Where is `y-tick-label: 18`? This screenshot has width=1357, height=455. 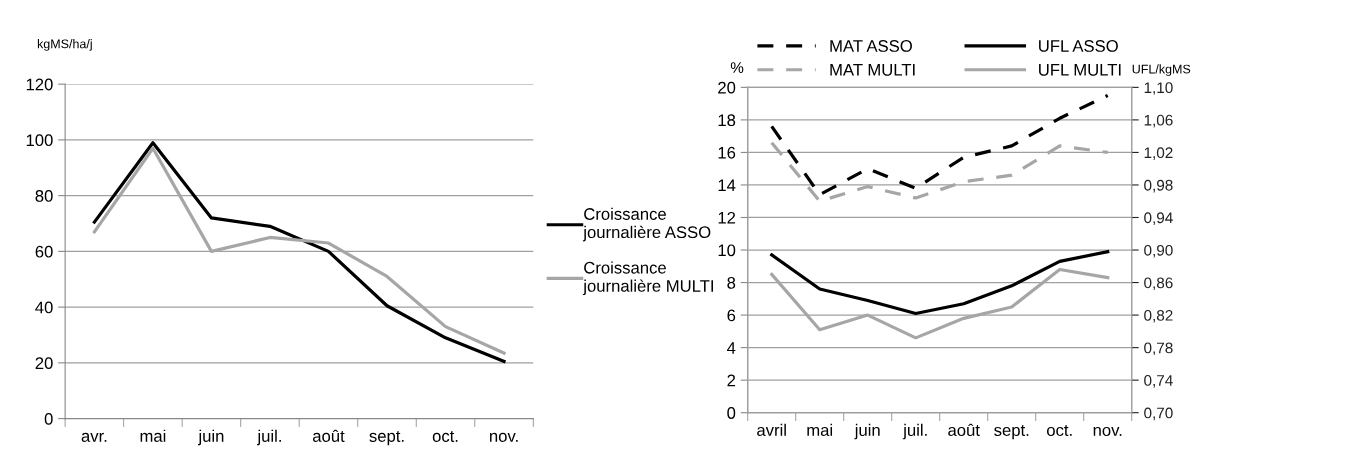
y-tick-label: 18 is located at coordinates (727, 120).